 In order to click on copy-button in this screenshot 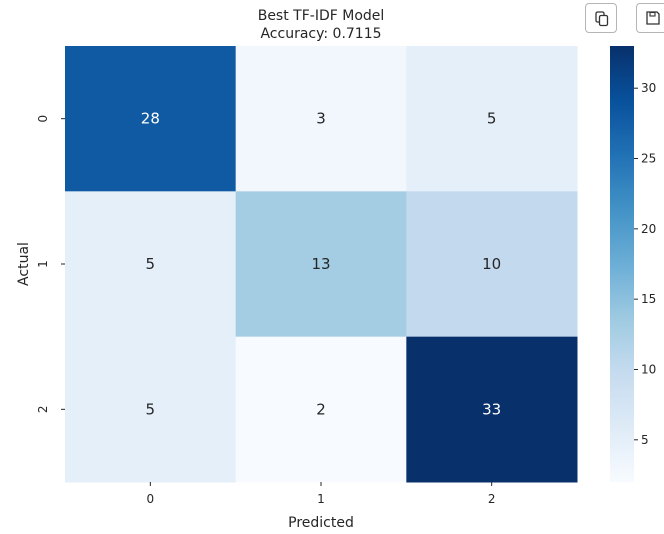, I will do `click(601, 18)`.